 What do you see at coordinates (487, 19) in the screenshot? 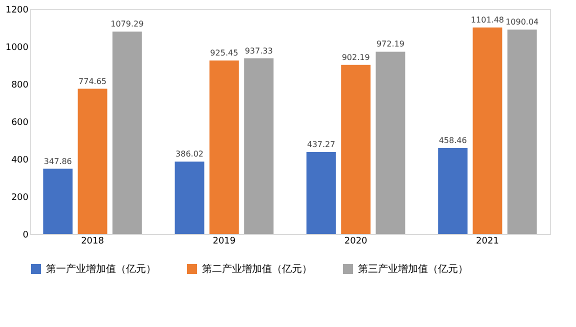
I see `data-label: 1101.48` at bounding box center [487, 19].